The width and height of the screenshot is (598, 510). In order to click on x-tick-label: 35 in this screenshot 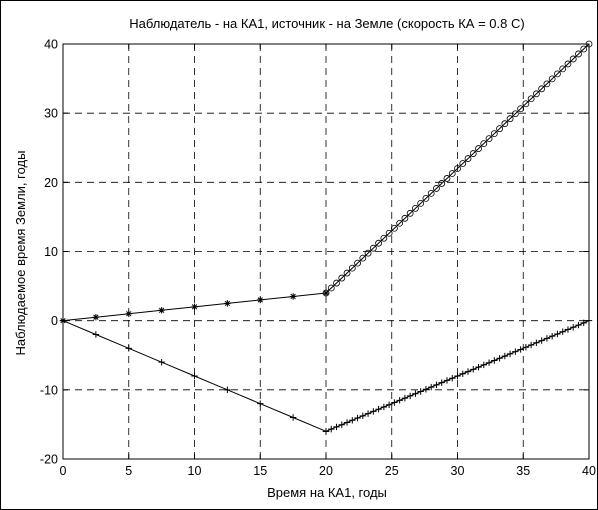, I will do `click(523, 471)`.